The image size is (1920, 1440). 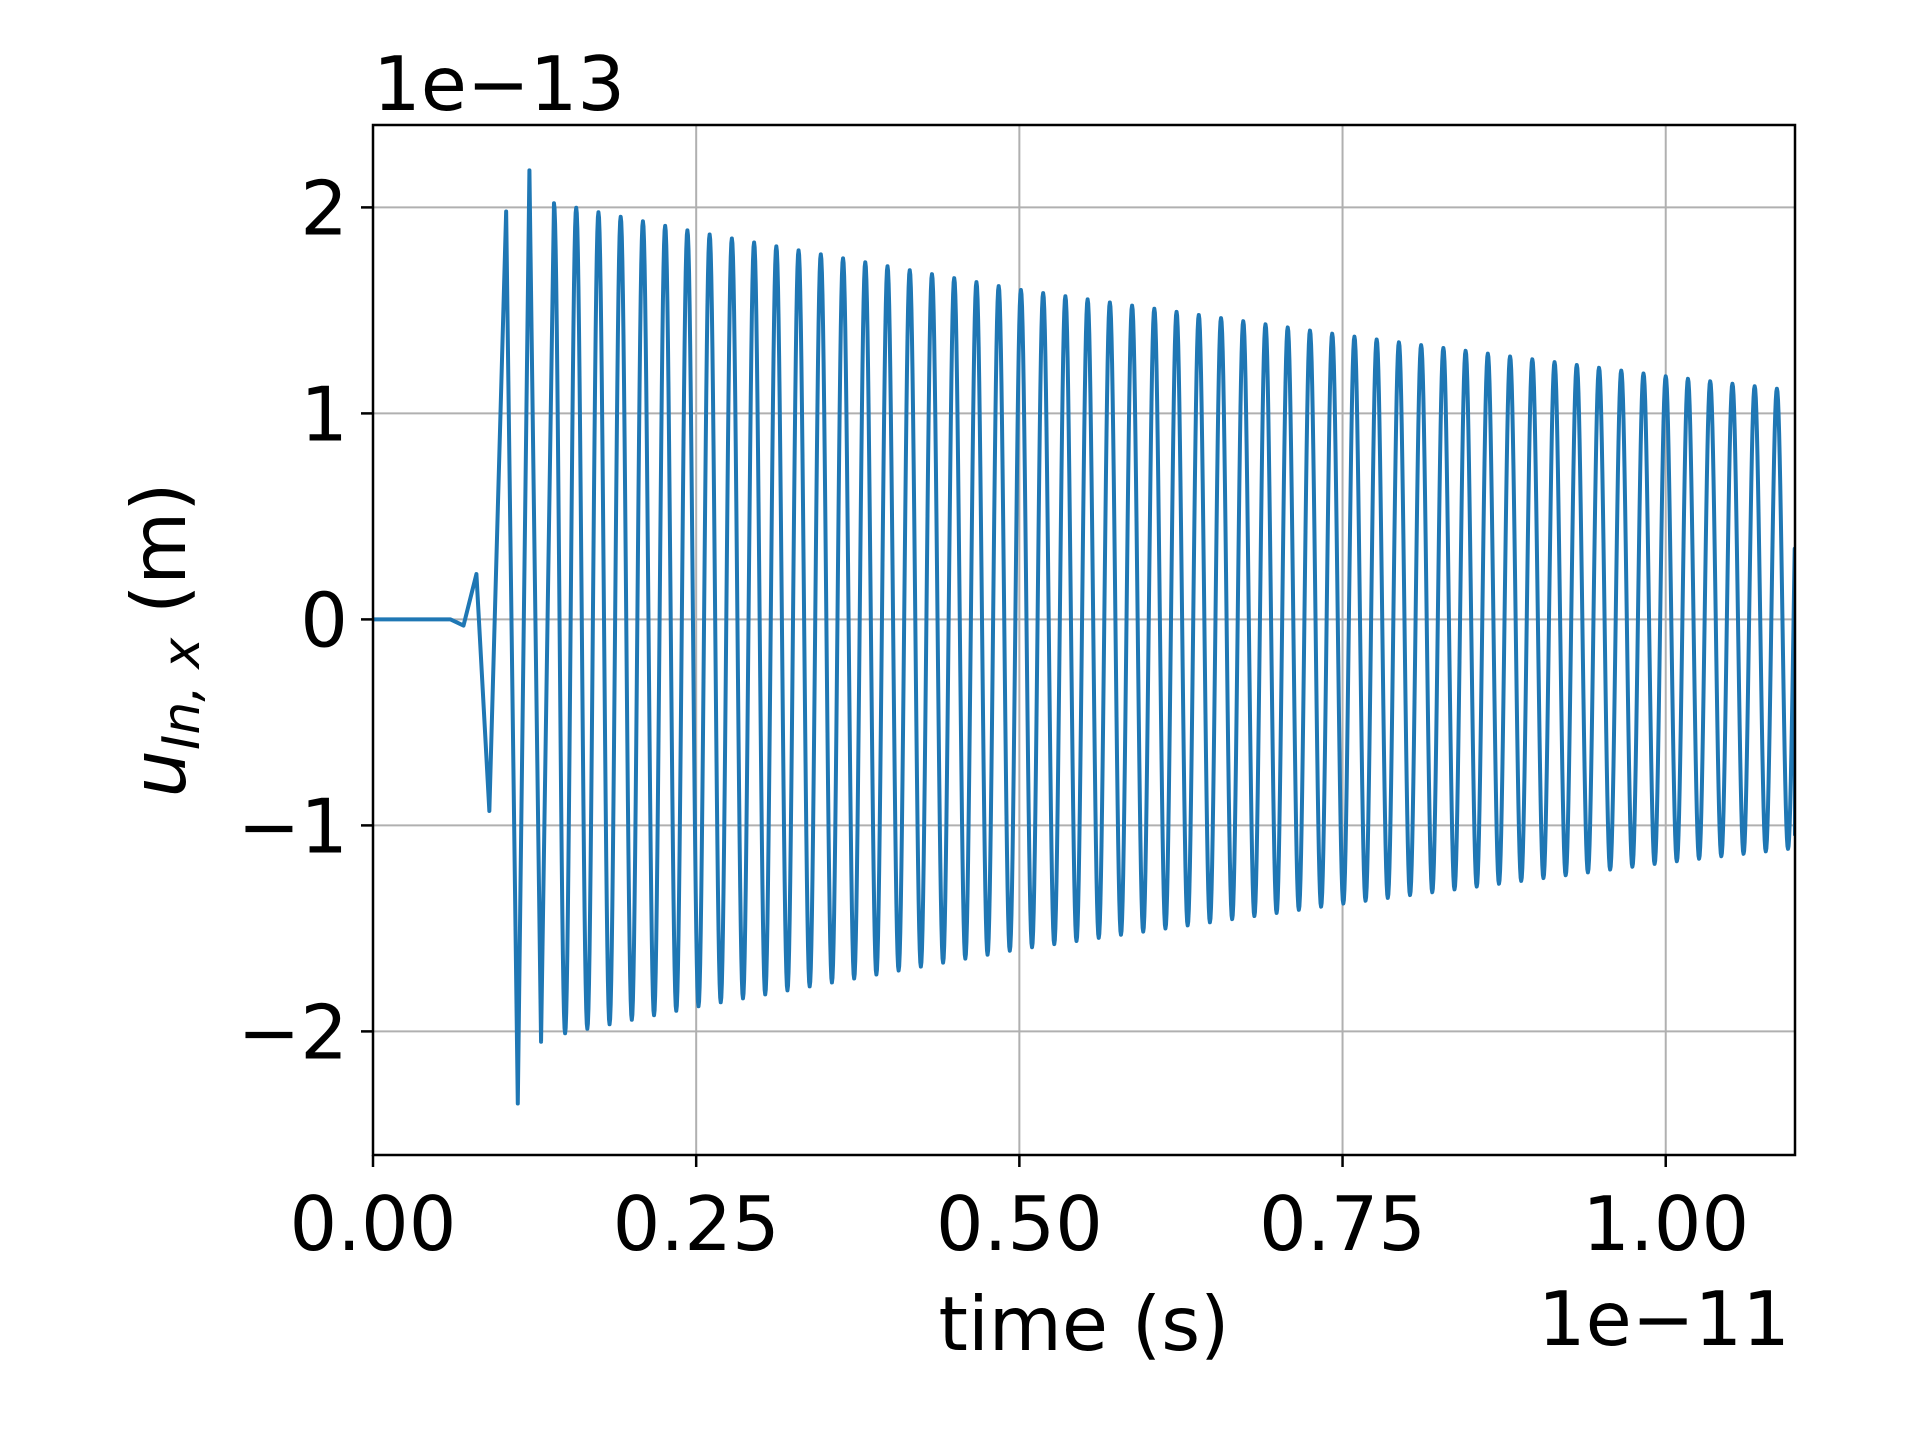 What do you see at coordinates (182, 693) in the screenshot?
I see `y-axis-label-subscript: In, x` at bounding box center [182, 693].